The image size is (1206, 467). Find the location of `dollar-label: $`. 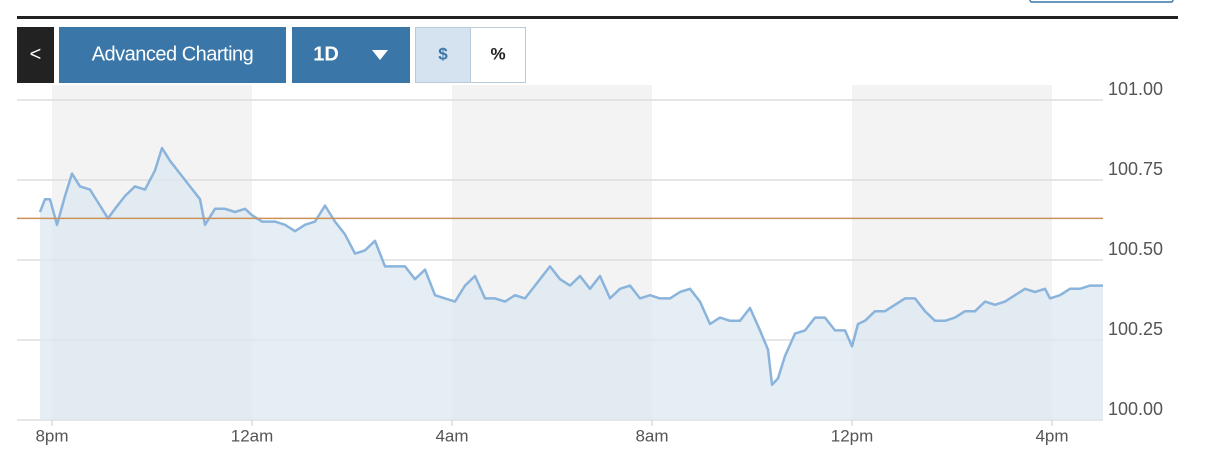

dollar-label: $ is located at coordinates (443, 53).